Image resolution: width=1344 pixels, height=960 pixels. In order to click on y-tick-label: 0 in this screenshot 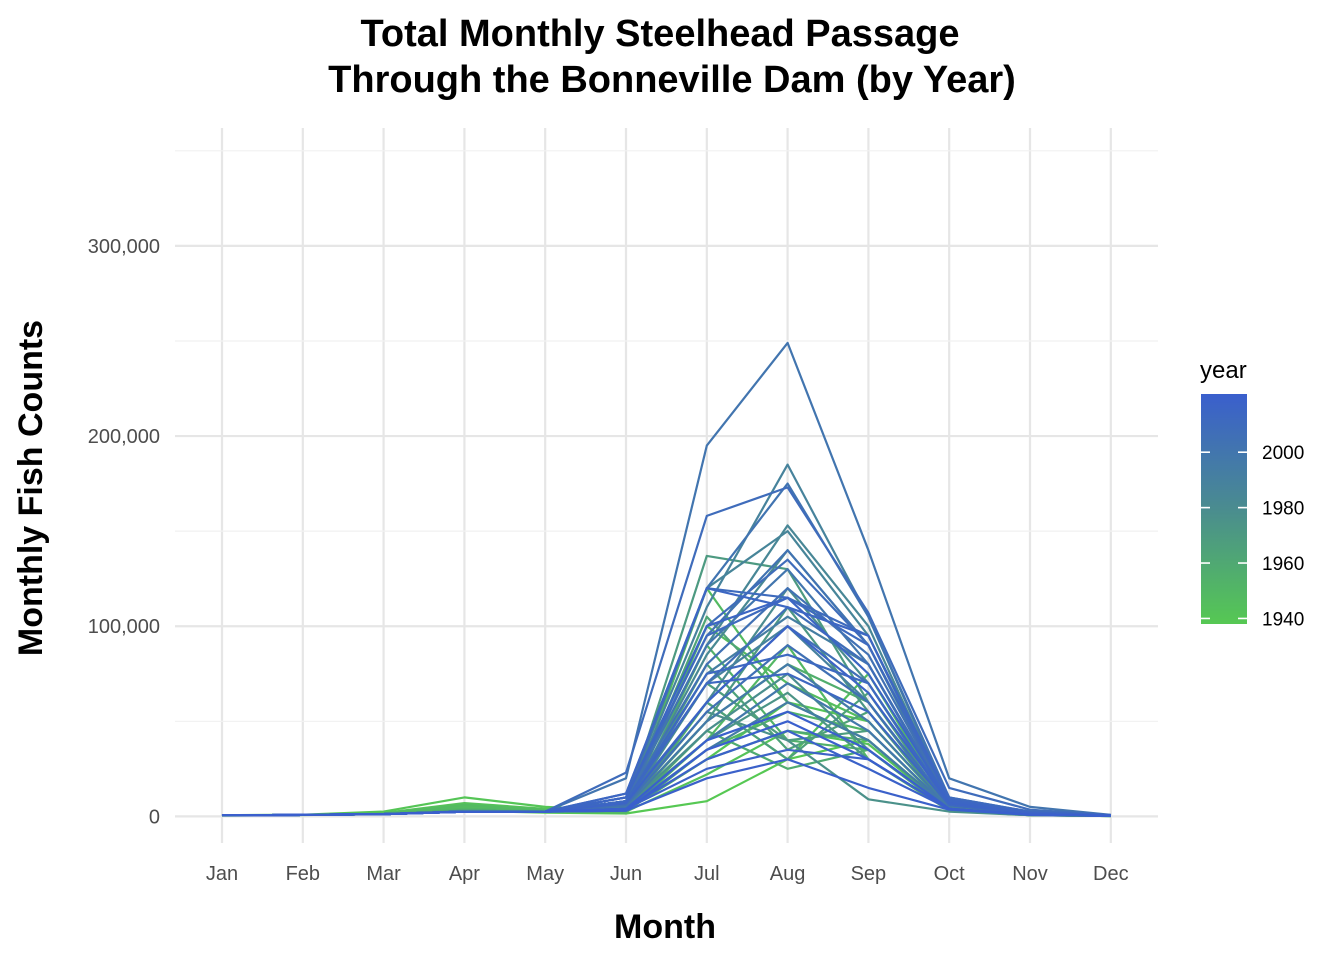, I will do `click(154, 817)`.